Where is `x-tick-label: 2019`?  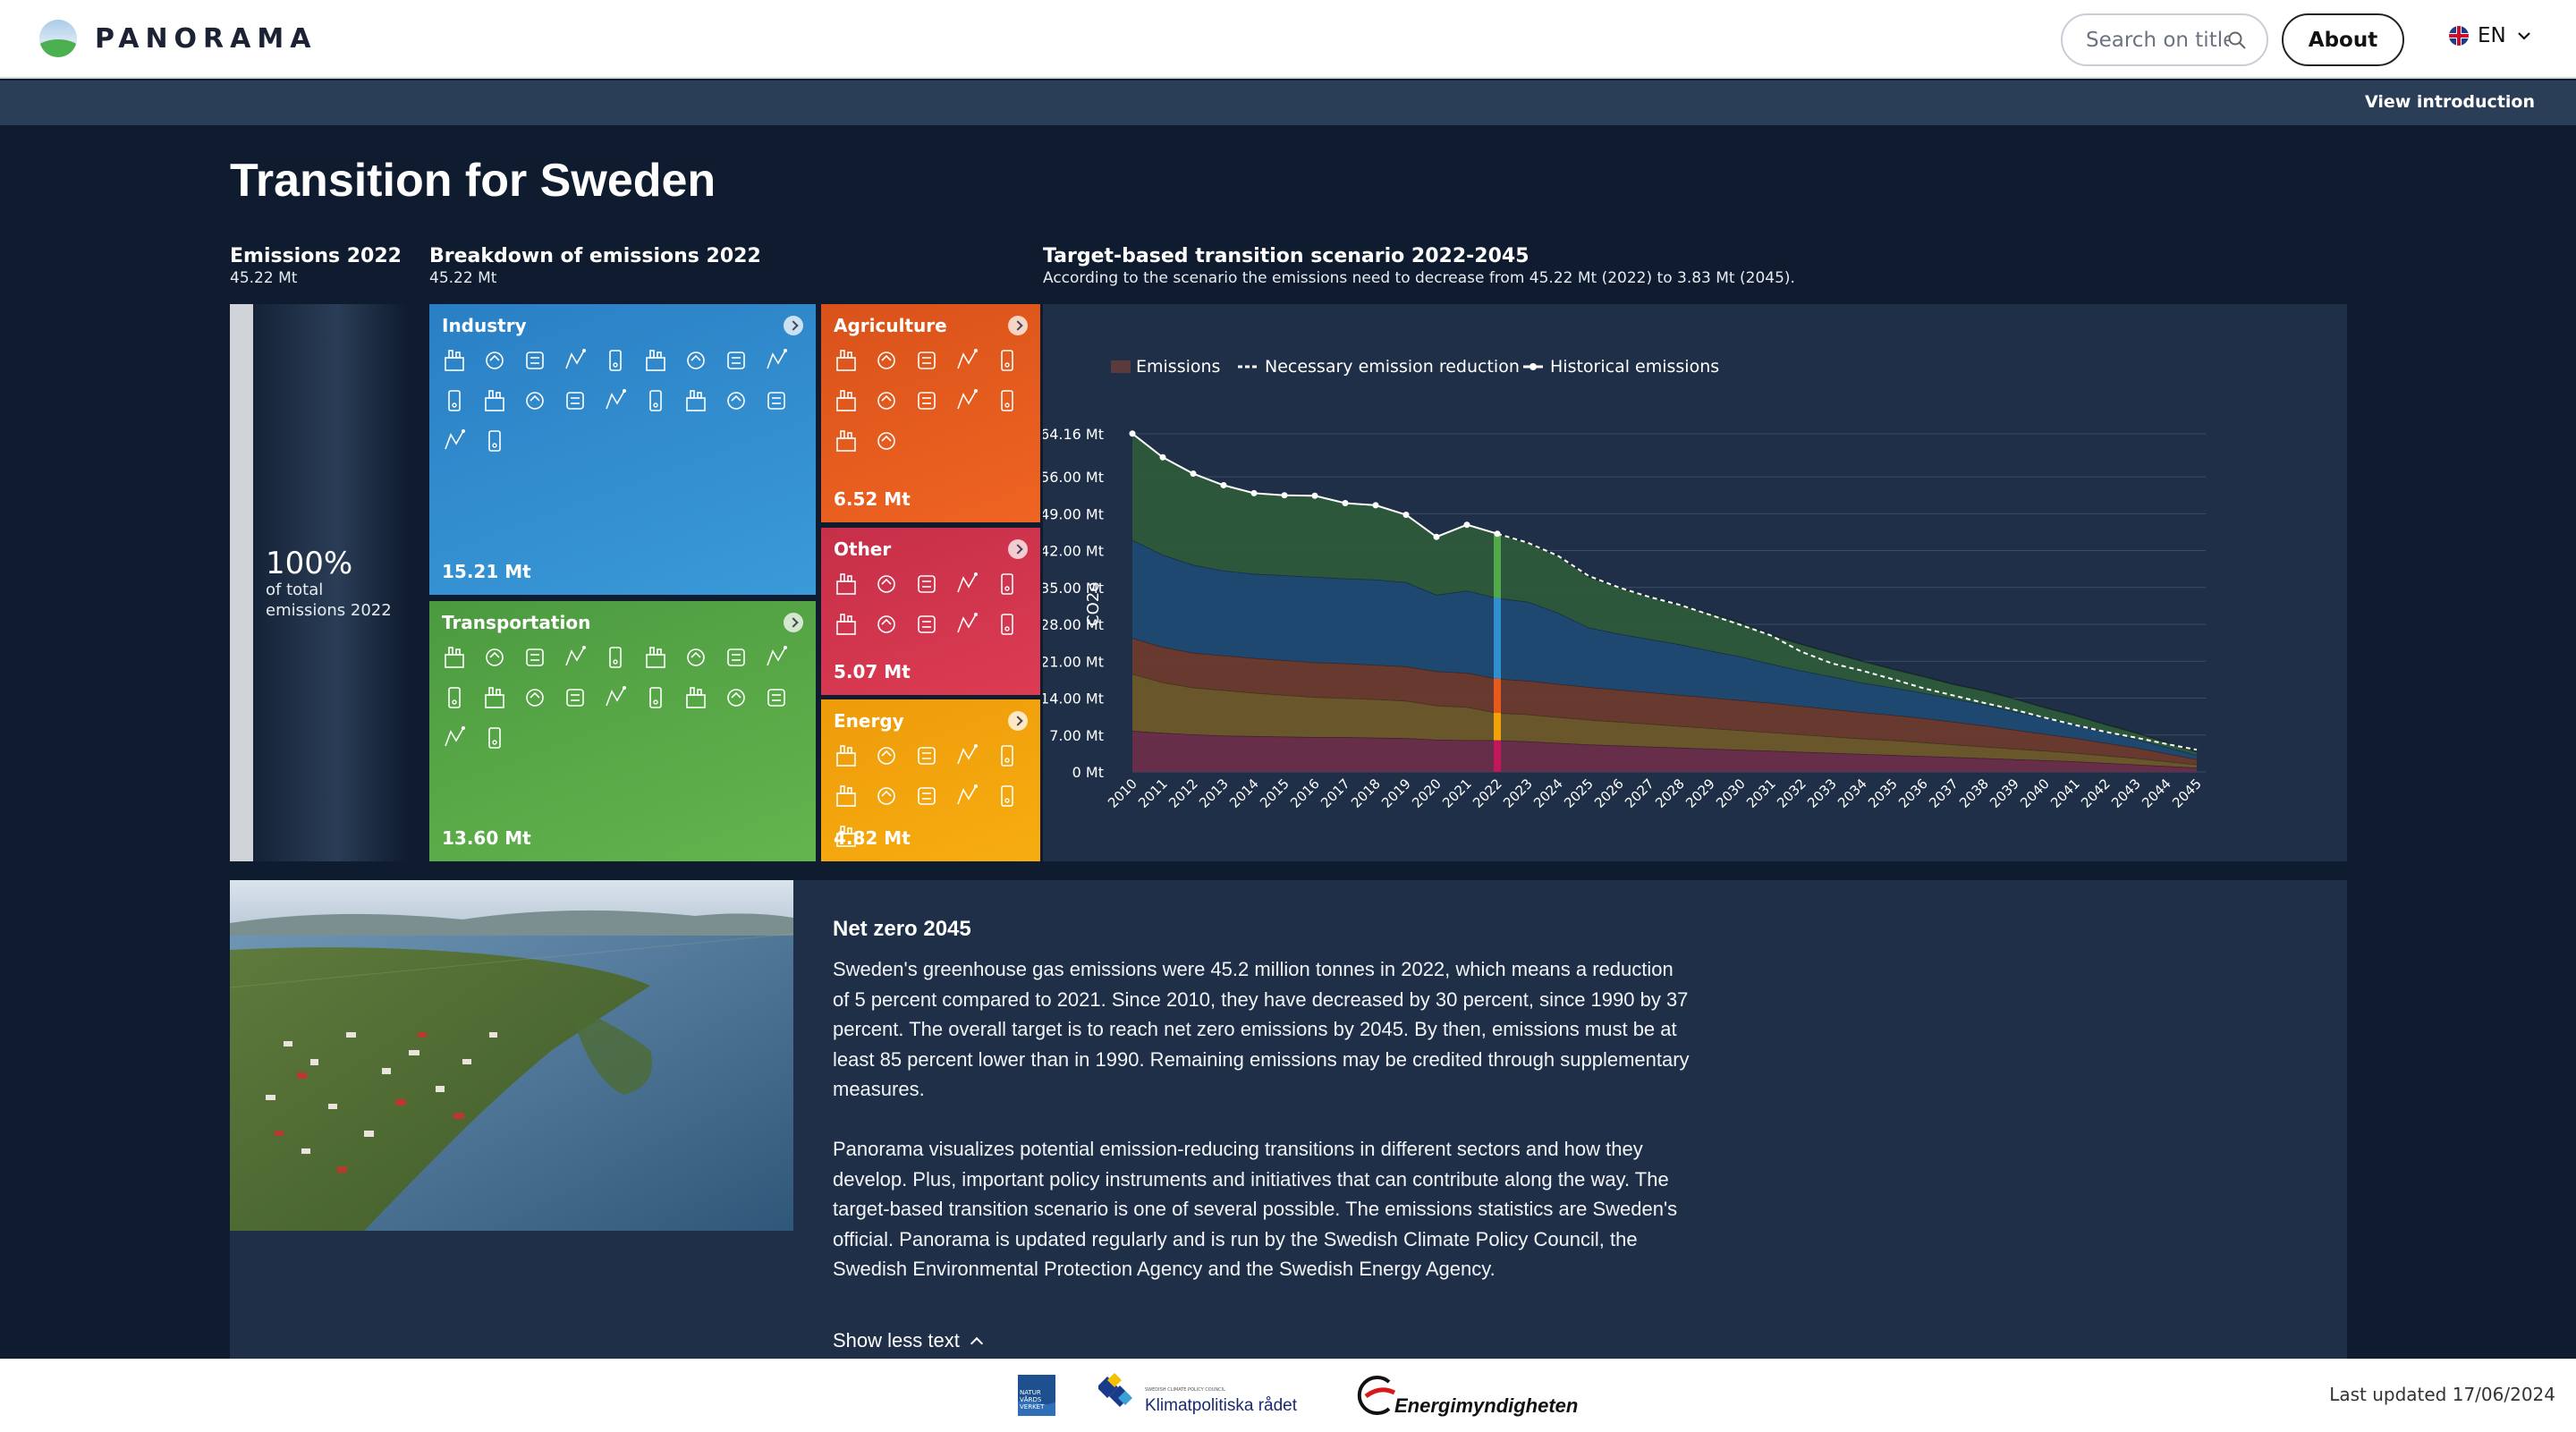
x-tick-label: 2019 is located at coordinates (1396, 793).